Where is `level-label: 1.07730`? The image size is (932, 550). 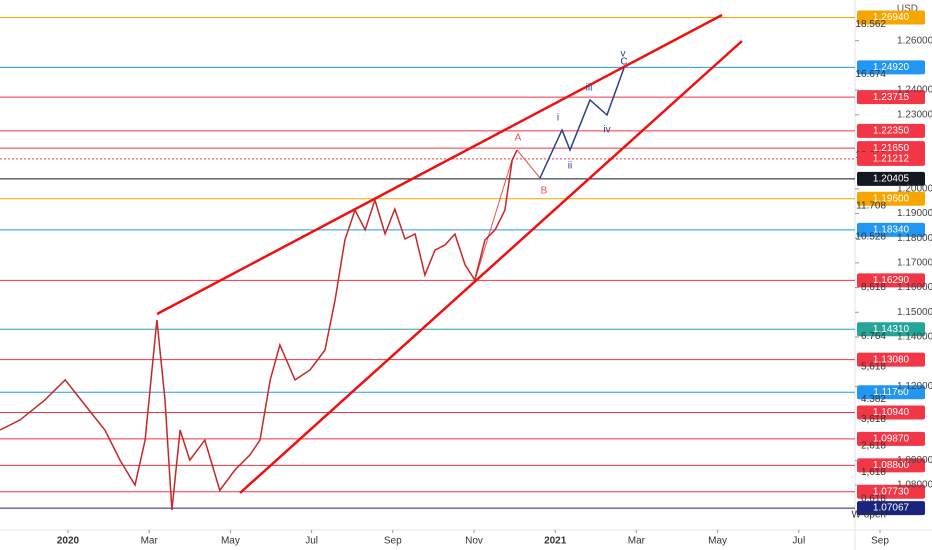 level-label: 1.07730 is located at coordinates (891, 491).